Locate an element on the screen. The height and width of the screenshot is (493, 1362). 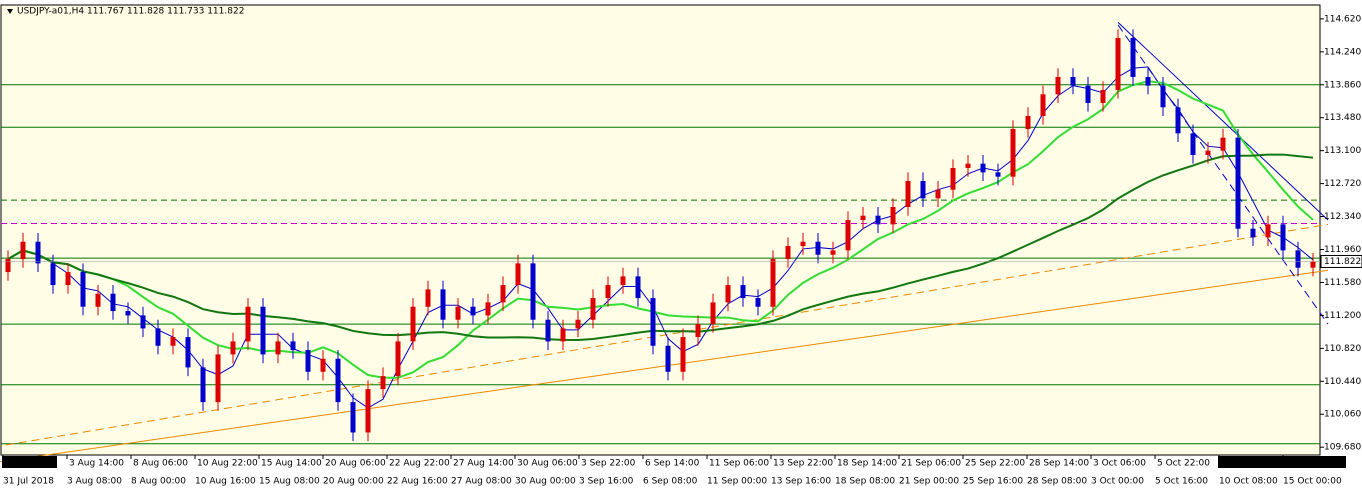
x-tick-label: 3 Sep 22:00 is located at coordinates (608, 464).